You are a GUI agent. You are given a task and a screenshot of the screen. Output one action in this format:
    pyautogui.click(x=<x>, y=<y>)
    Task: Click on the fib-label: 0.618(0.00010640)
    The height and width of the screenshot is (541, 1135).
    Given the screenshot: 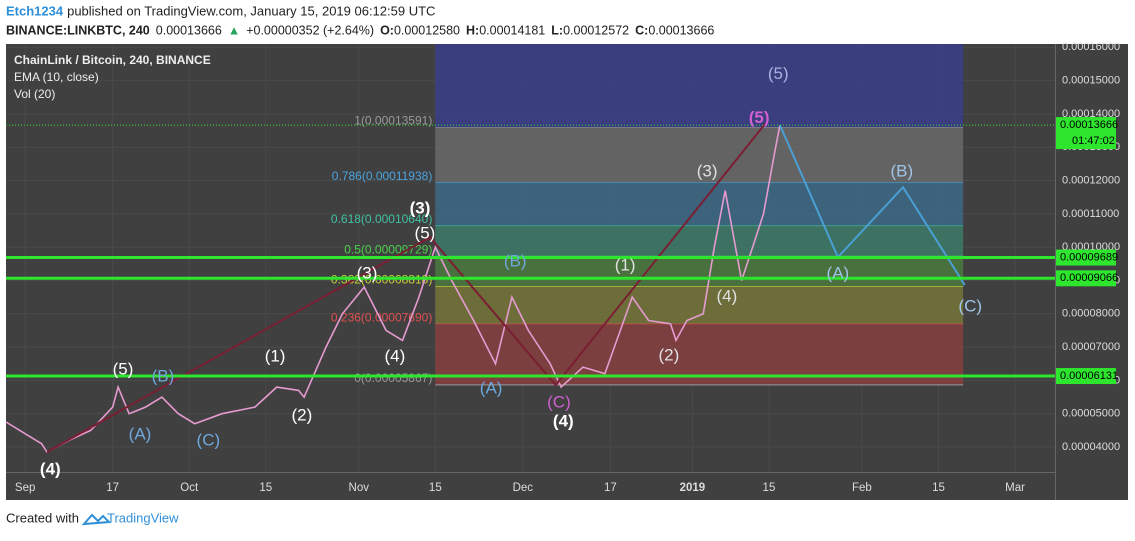 What is the action you would take?
    pyautogui.click(x=381, y=219)
    